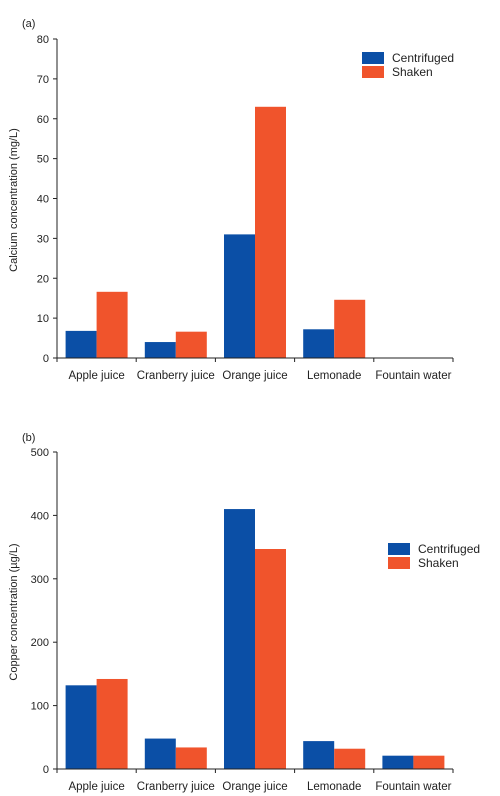 This screenshot has width=500, height=796. Describe the element at coordinates (43, 40) in the screenshot. I see `y-tick-label: 80` at that location.